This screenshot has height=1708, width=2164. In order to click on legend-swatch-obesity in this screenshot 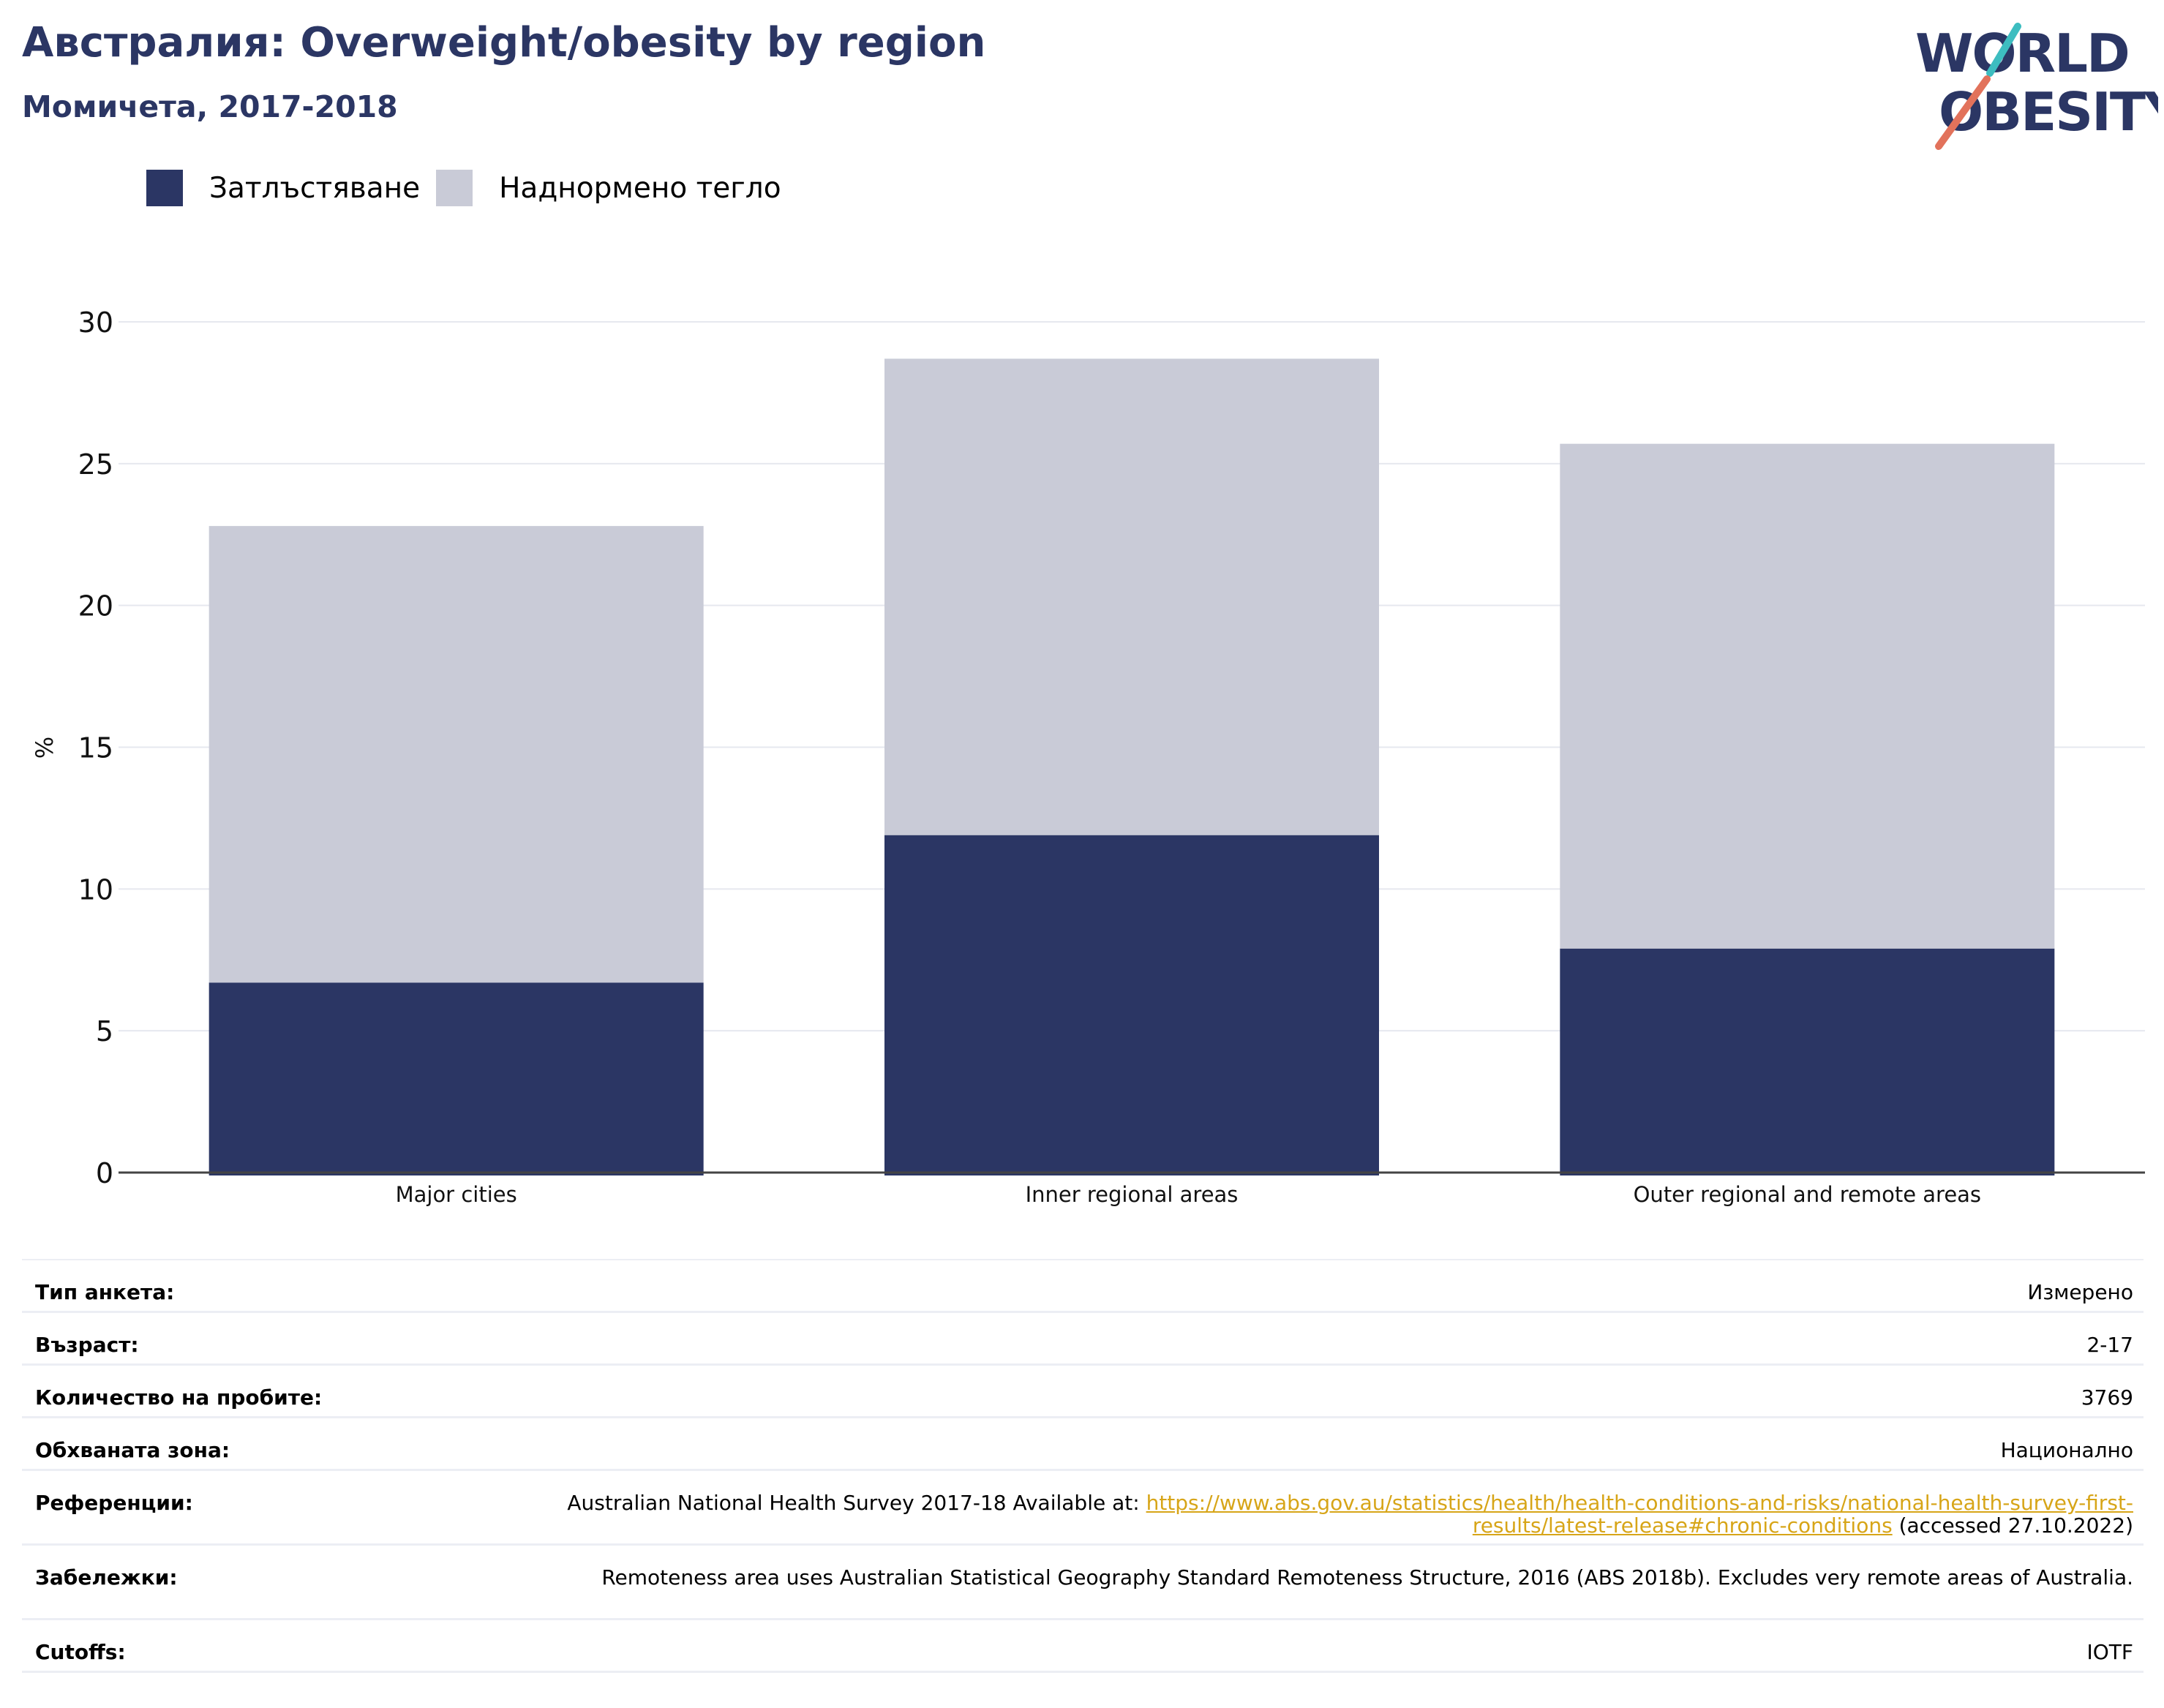, I will do `click(164, 188)`.